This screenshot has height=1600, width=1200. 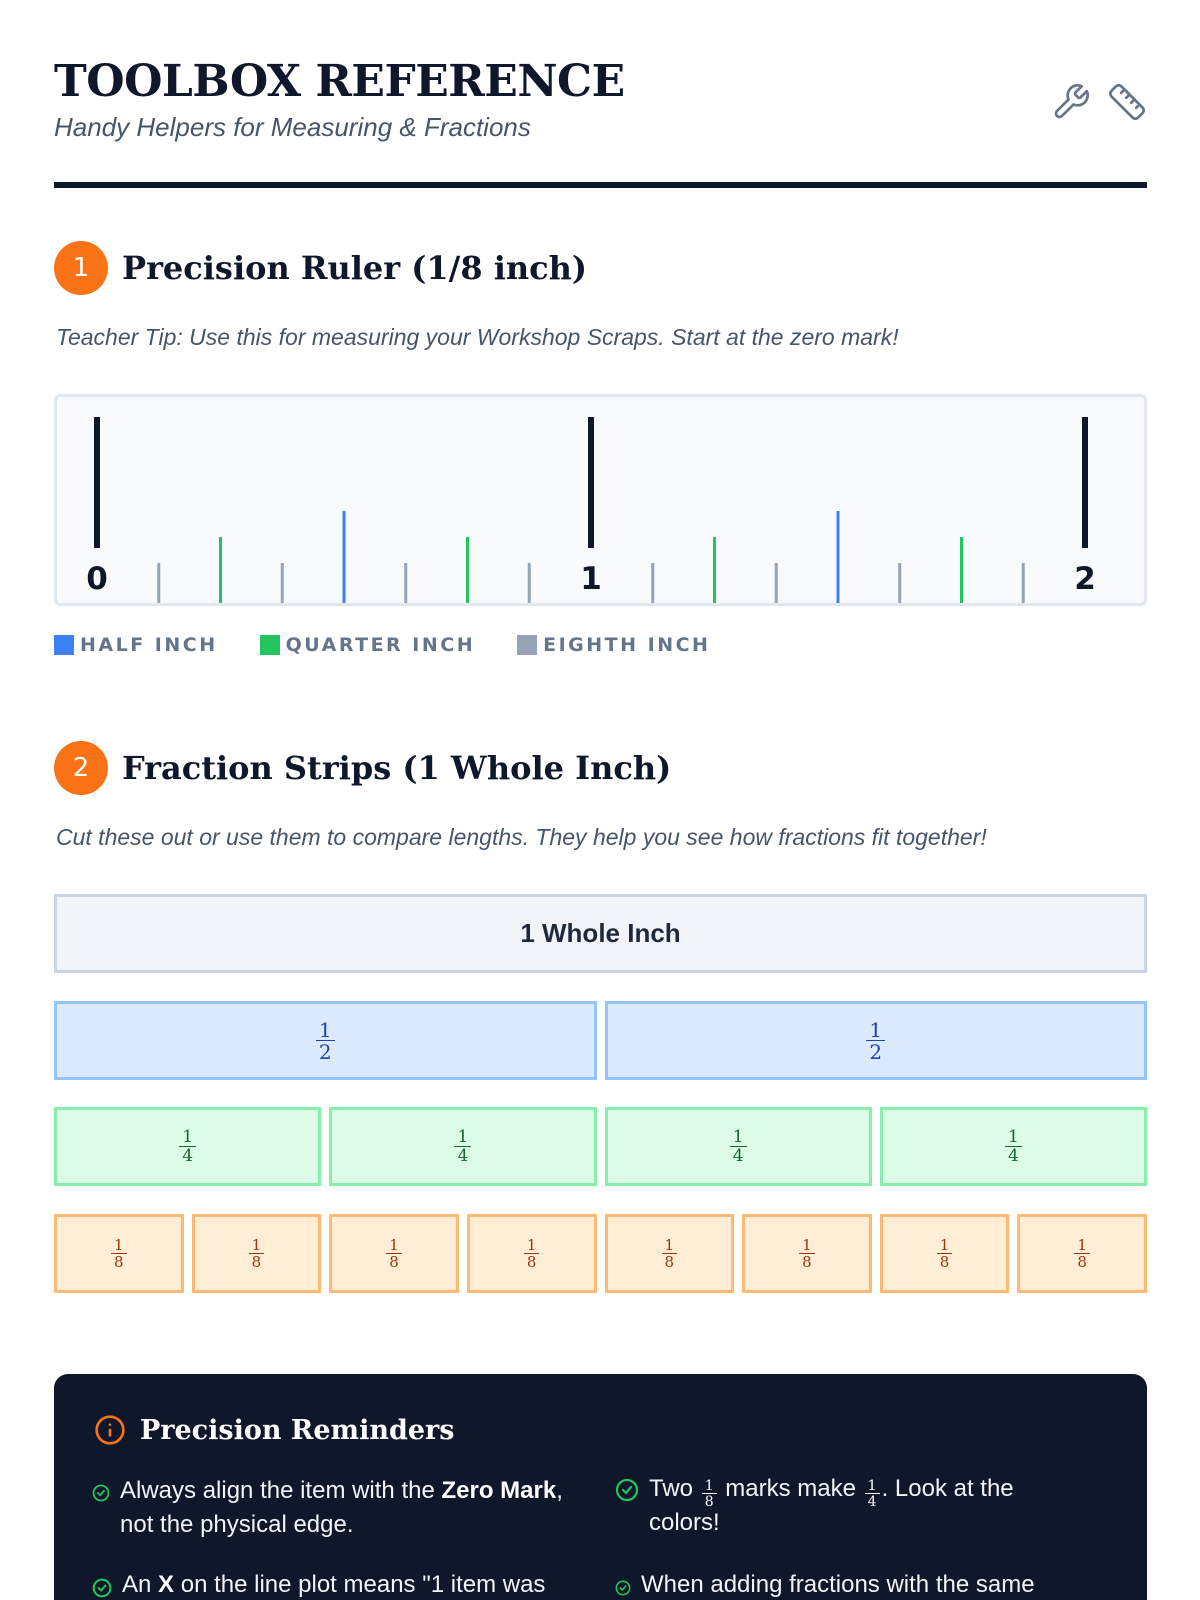 I want to click on reminder-text-part: marks make, so click(x=790, y=1488).